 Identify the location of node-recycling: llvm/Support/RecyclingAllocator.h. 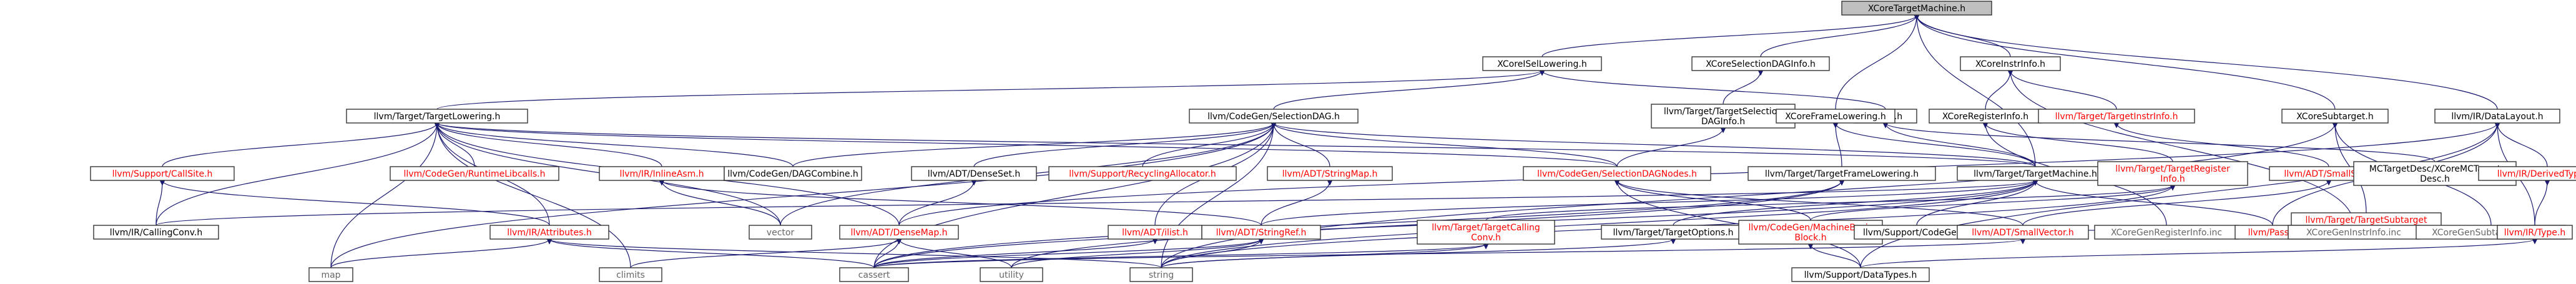
(1142, 173).